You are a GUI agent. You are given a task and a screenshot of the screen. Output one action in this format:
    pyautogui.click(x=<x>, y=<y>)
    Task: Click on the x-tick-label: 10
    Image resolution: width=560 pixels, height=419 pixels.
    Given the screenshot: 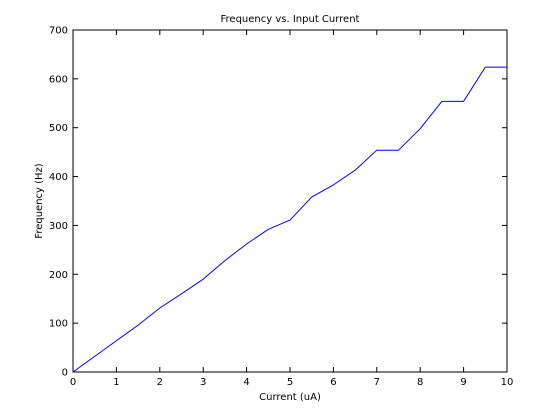 What is the action you would take?
    pyautogui.click(x=507, y=382)
    